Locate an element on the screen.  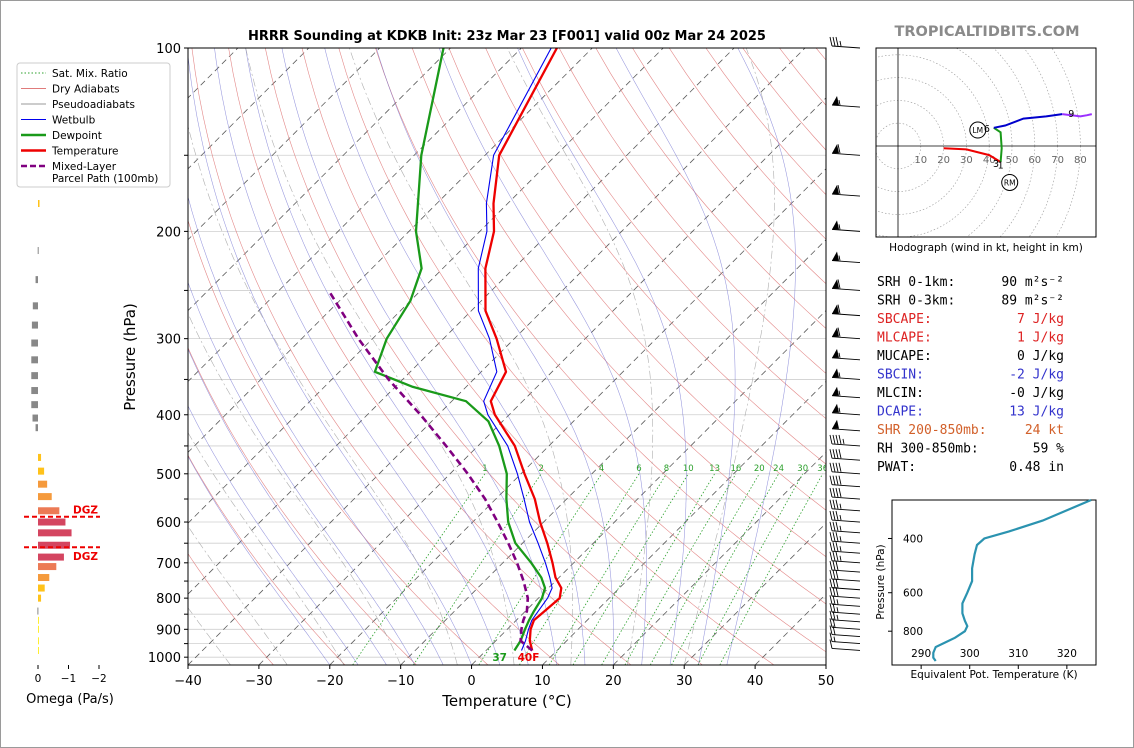
x-tick-label: −20 is located at coordinates (329, 681).